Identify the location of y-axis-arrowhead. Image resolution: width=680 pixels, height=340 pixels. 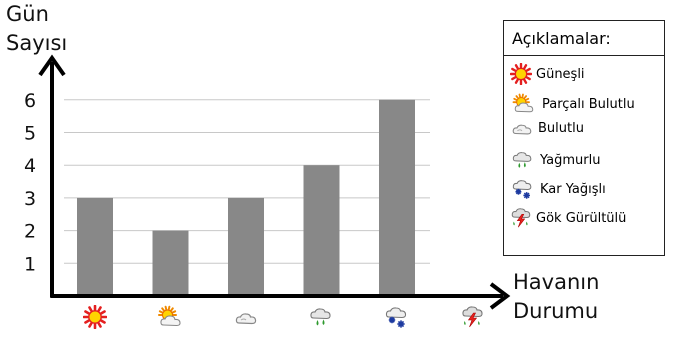
(52, 65).